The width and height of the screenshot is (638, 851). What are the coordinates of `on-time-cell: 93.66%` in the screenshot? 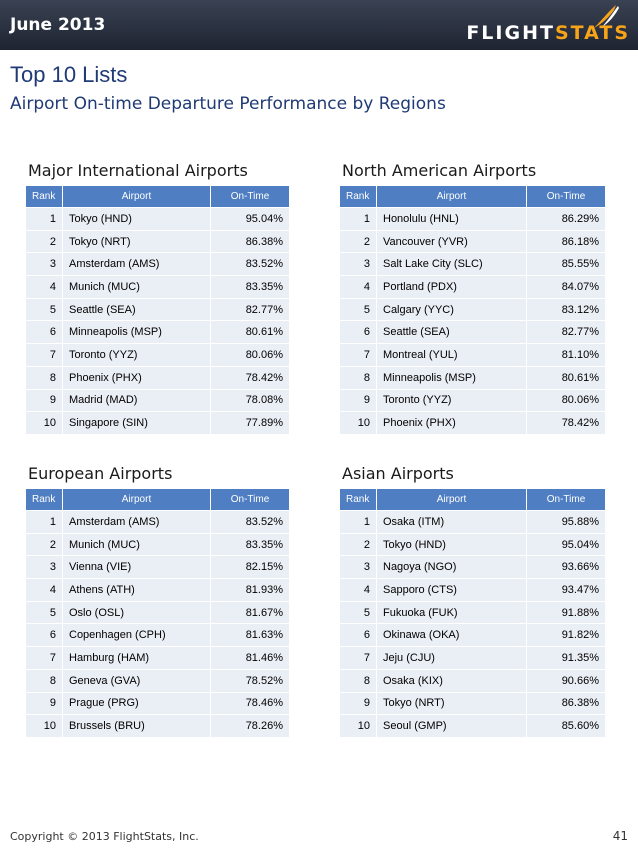 It's located at (566, 567).